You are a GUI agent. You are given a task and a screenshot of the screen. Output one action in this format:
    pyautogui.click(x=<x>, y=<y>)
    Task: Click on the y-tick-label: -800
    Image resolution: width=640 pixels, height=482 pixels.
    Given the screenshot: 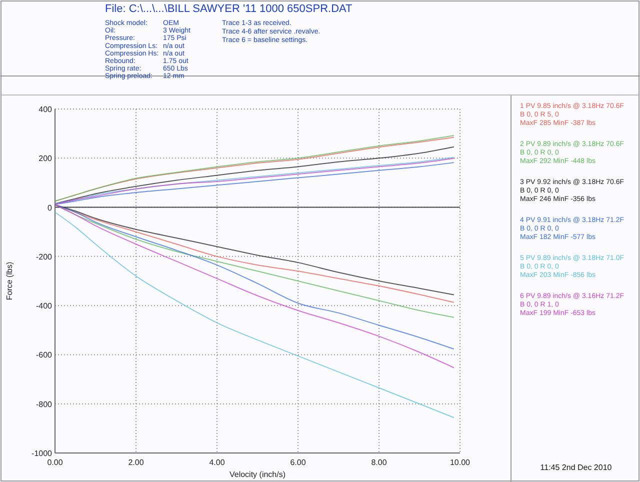 What is the action you would take?
    pyautogui.click(x=44, y=404)
    